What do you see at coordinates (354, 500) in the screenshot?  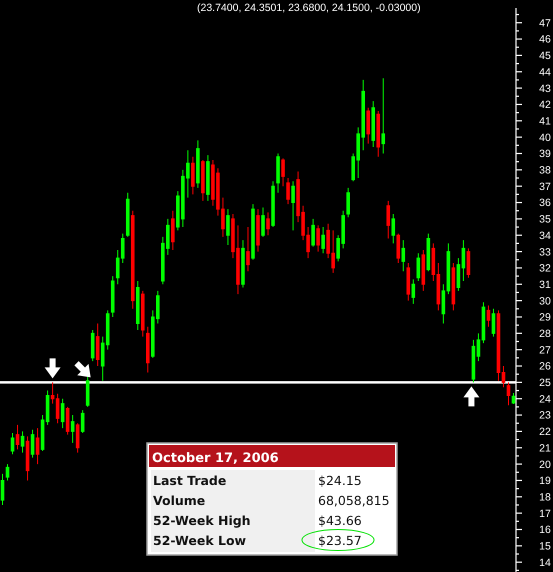 I see `annotation: 68,058,815` at bounding box center [354, 500].